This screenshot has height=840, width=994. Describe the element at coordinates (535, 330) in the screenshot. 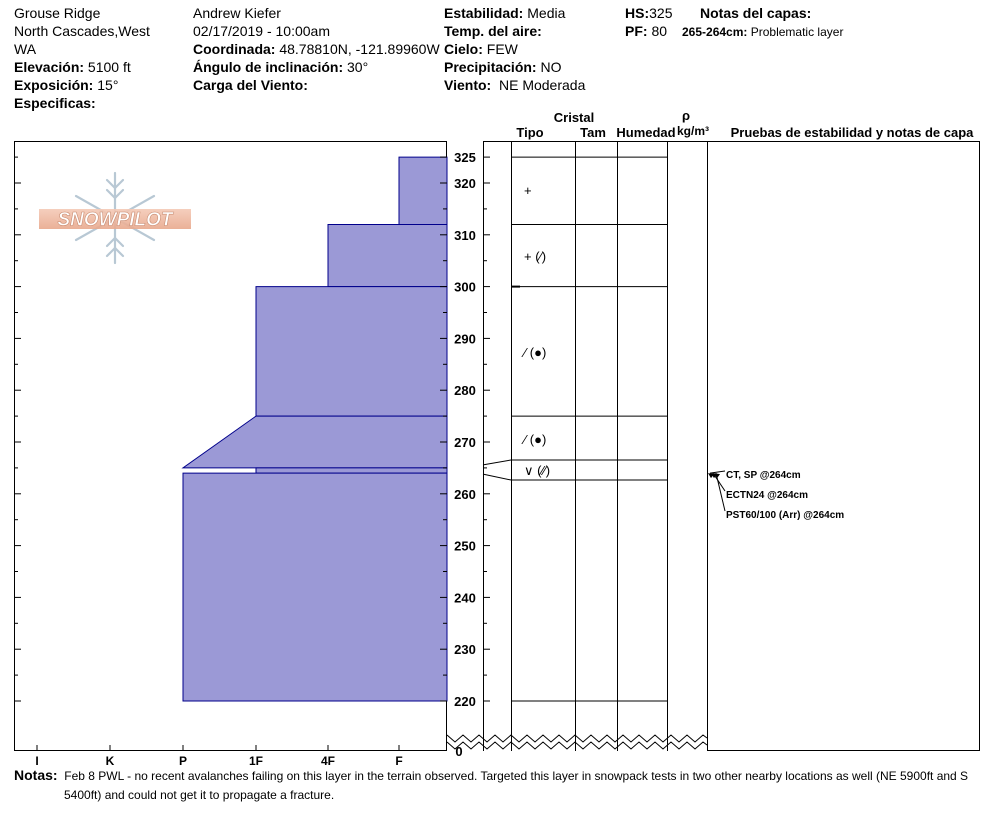

I see `grain-types: + + (⁄) ⁄ (●) ⁄ (●) ∨ (⁄⁄)` at that location.